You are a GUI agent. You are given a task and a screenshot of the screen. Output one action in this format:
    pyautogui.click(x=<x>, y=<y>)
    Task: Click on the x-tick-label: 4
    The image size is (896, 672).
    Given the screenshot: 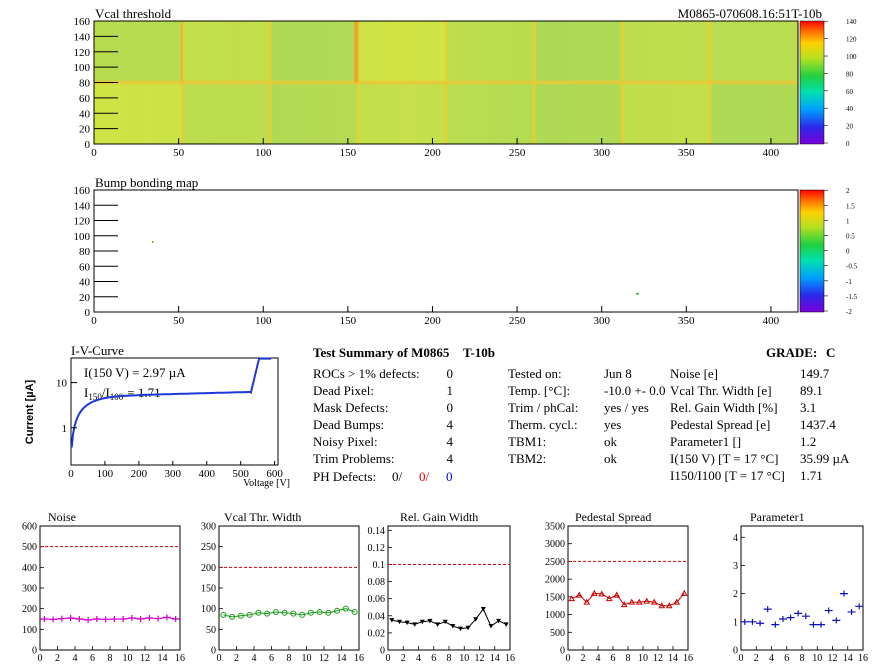 What is the action you would take?
    pyautogui.click(x=598, y=658)
    